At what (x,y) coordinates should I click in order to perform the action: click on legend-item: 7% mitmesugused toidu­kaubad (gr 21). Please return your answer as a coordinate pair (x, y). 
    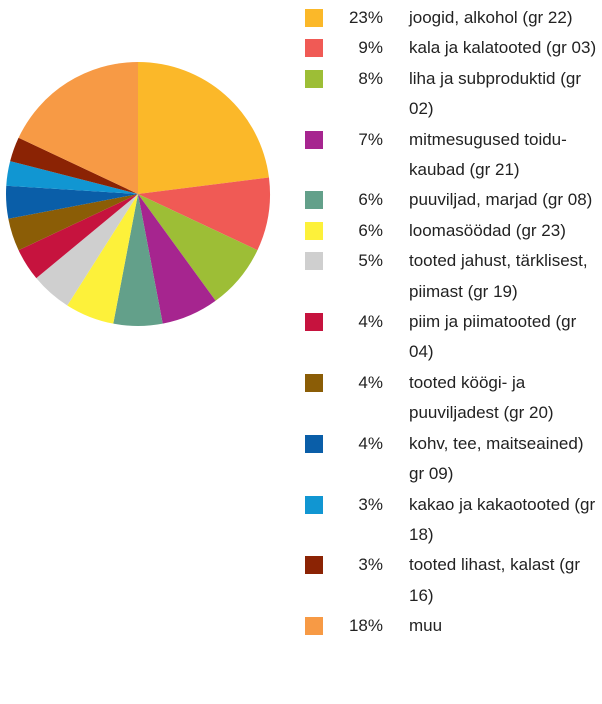
    Looking at the image, I should click on (453, 155).